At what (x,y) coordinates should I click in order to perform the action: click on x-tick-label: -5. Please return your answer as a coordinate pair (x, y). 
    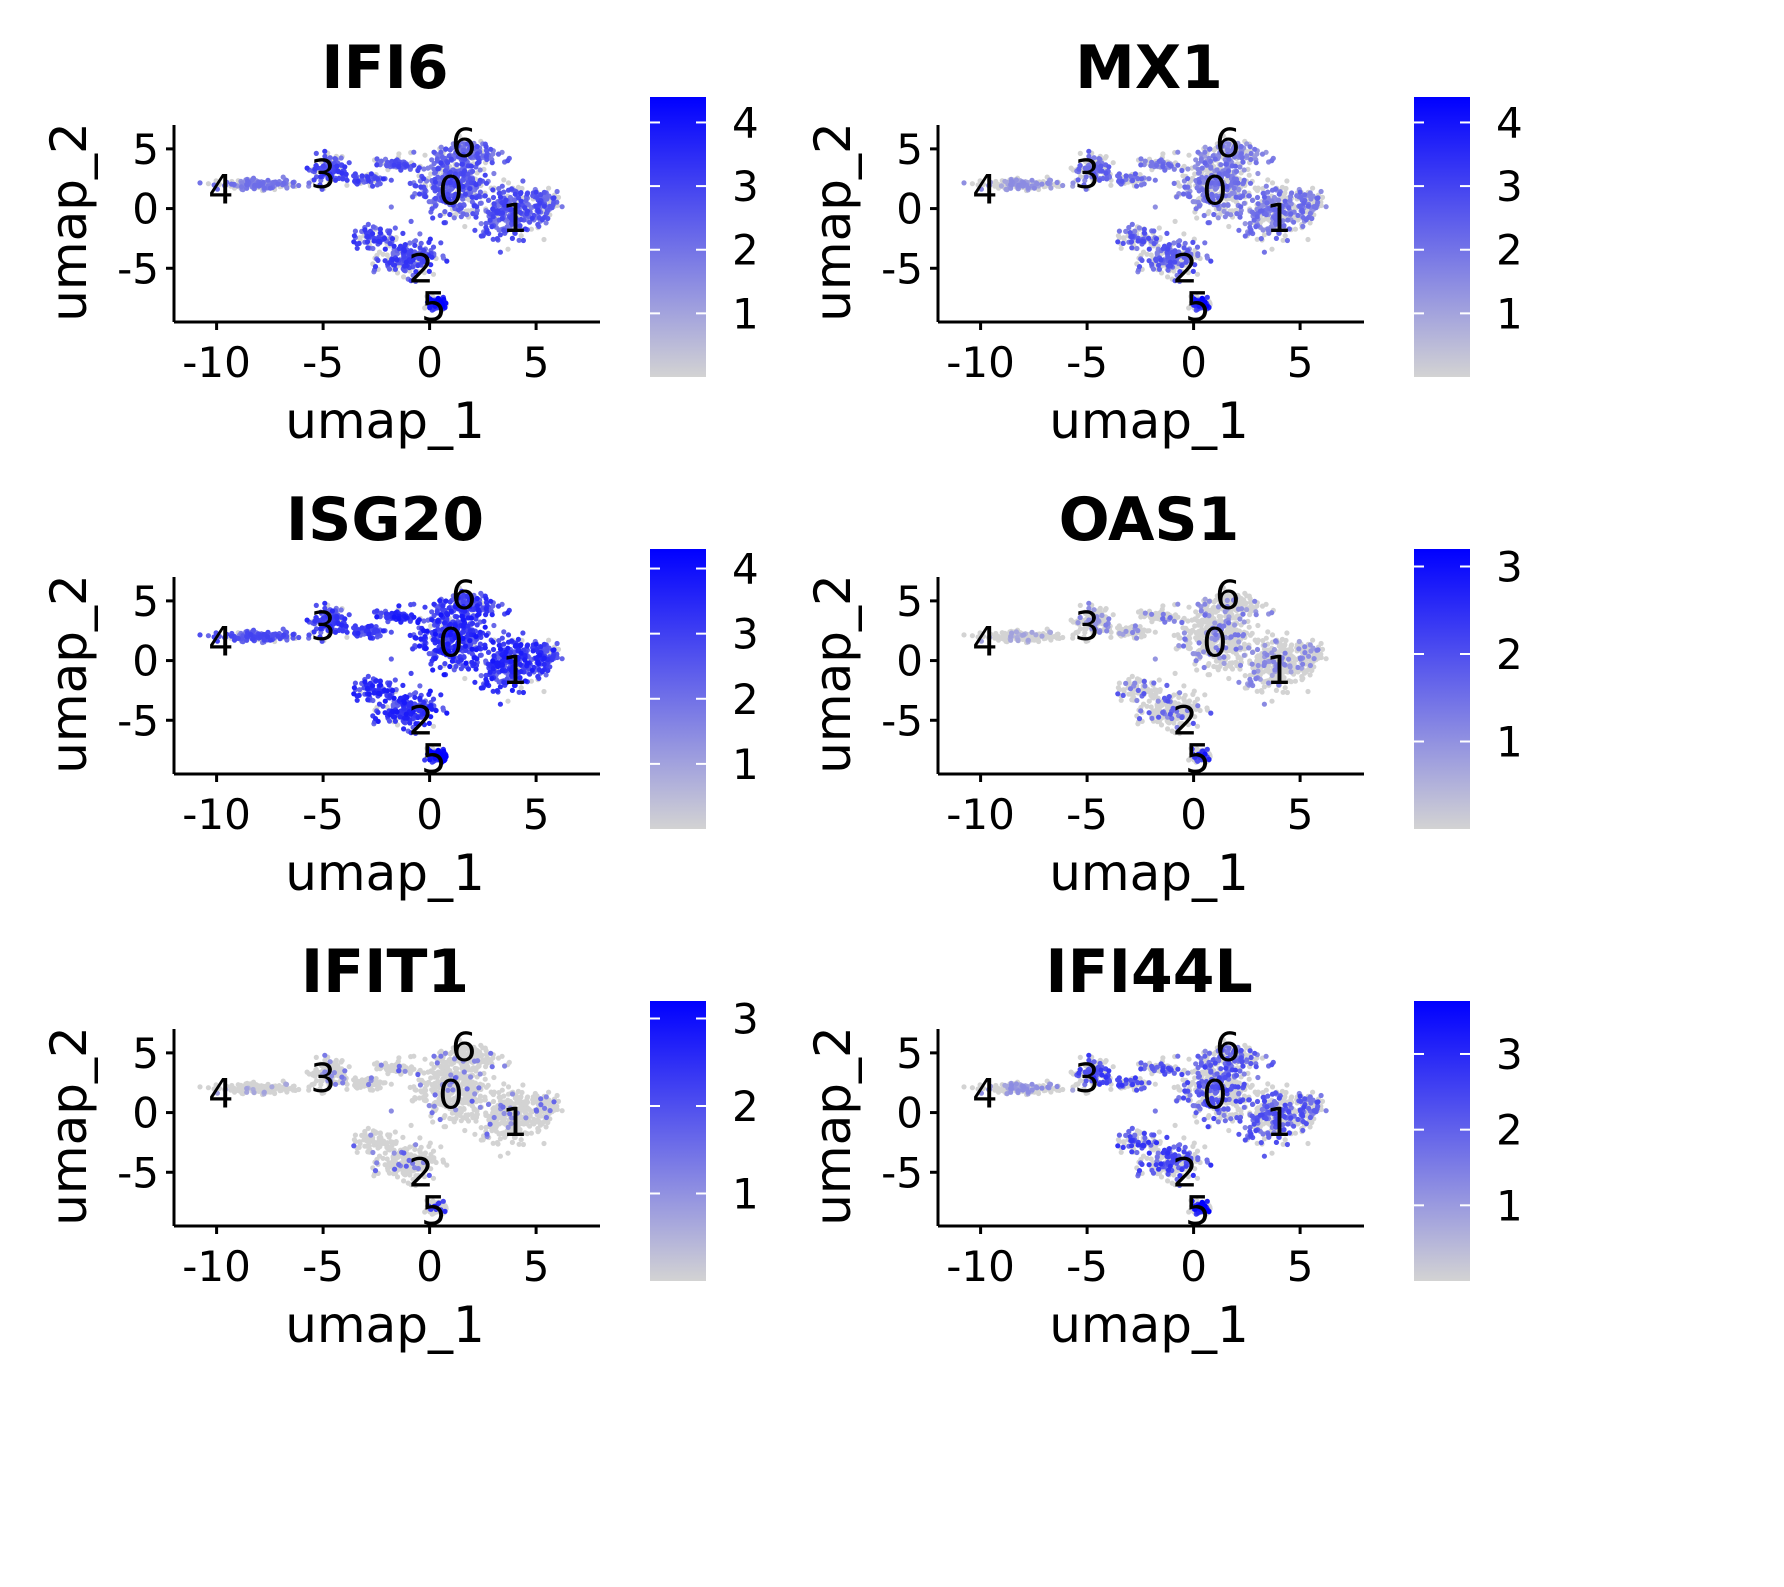
    Looking at the image, I should click on (1087, 362).